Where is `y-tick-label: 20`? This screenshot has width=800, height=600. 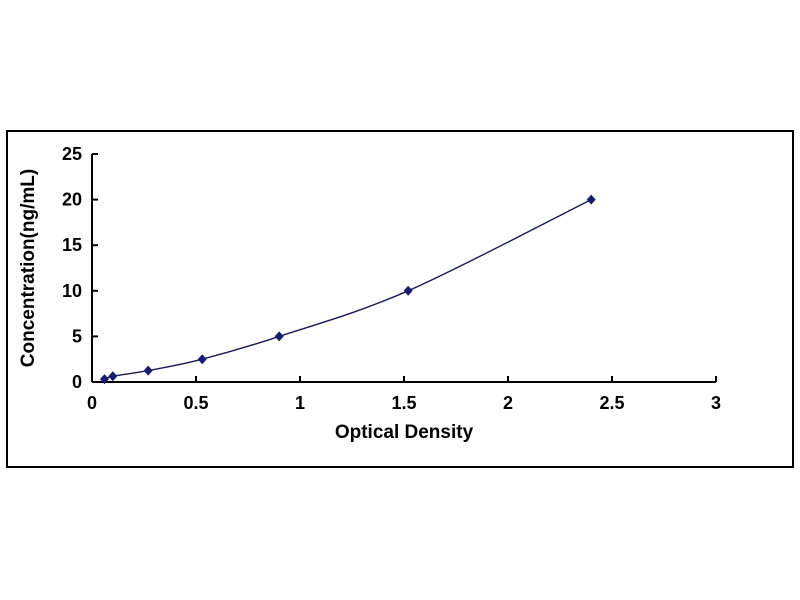
y-tick-label: 20 is located at coordinates (72, 200).